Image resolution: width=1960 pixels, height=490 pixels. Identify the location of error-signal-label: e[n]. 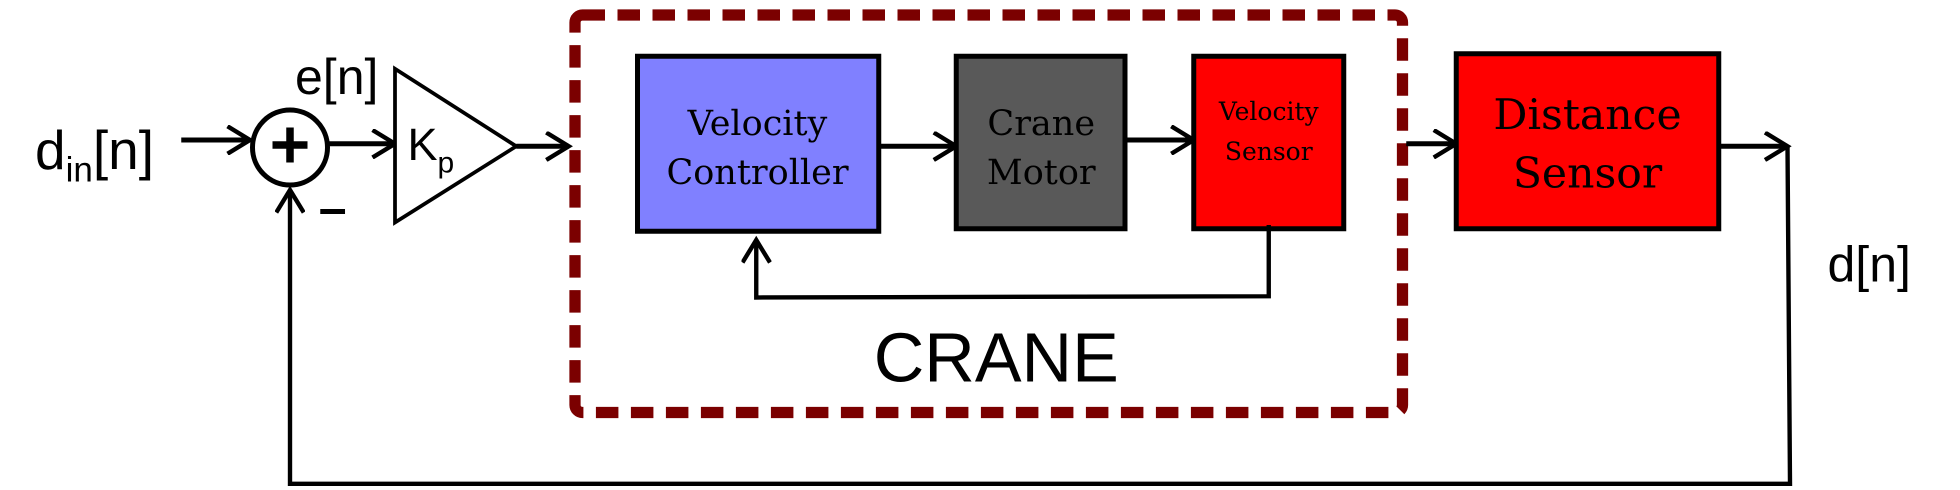
(336, 77).